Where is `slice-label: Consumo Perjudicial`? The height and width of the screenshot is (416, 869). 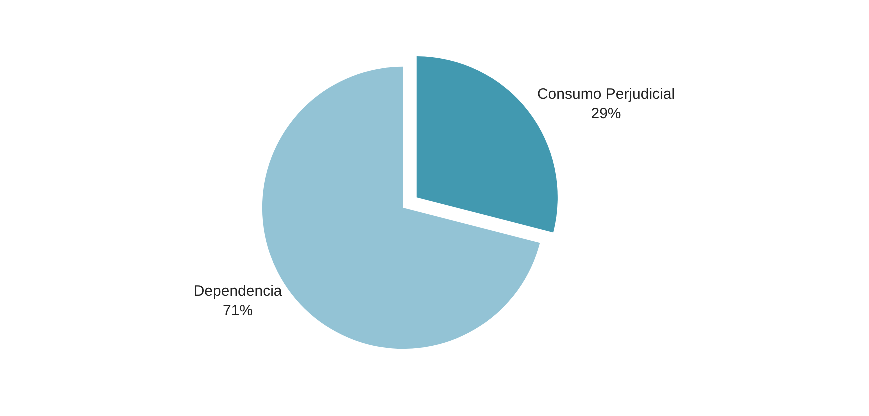
slice-label: Consumo Perjudicial is located at coordinates (606, 95).